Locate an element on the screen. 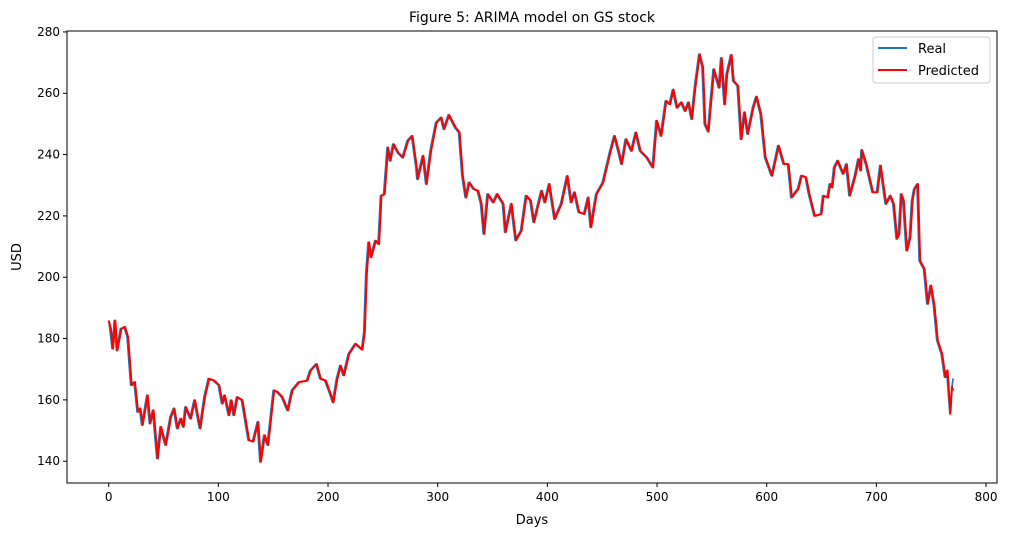 The width and height of the screenshot is (1009, 540). y-tick-label: 220 is located at coordinates (48, 216).